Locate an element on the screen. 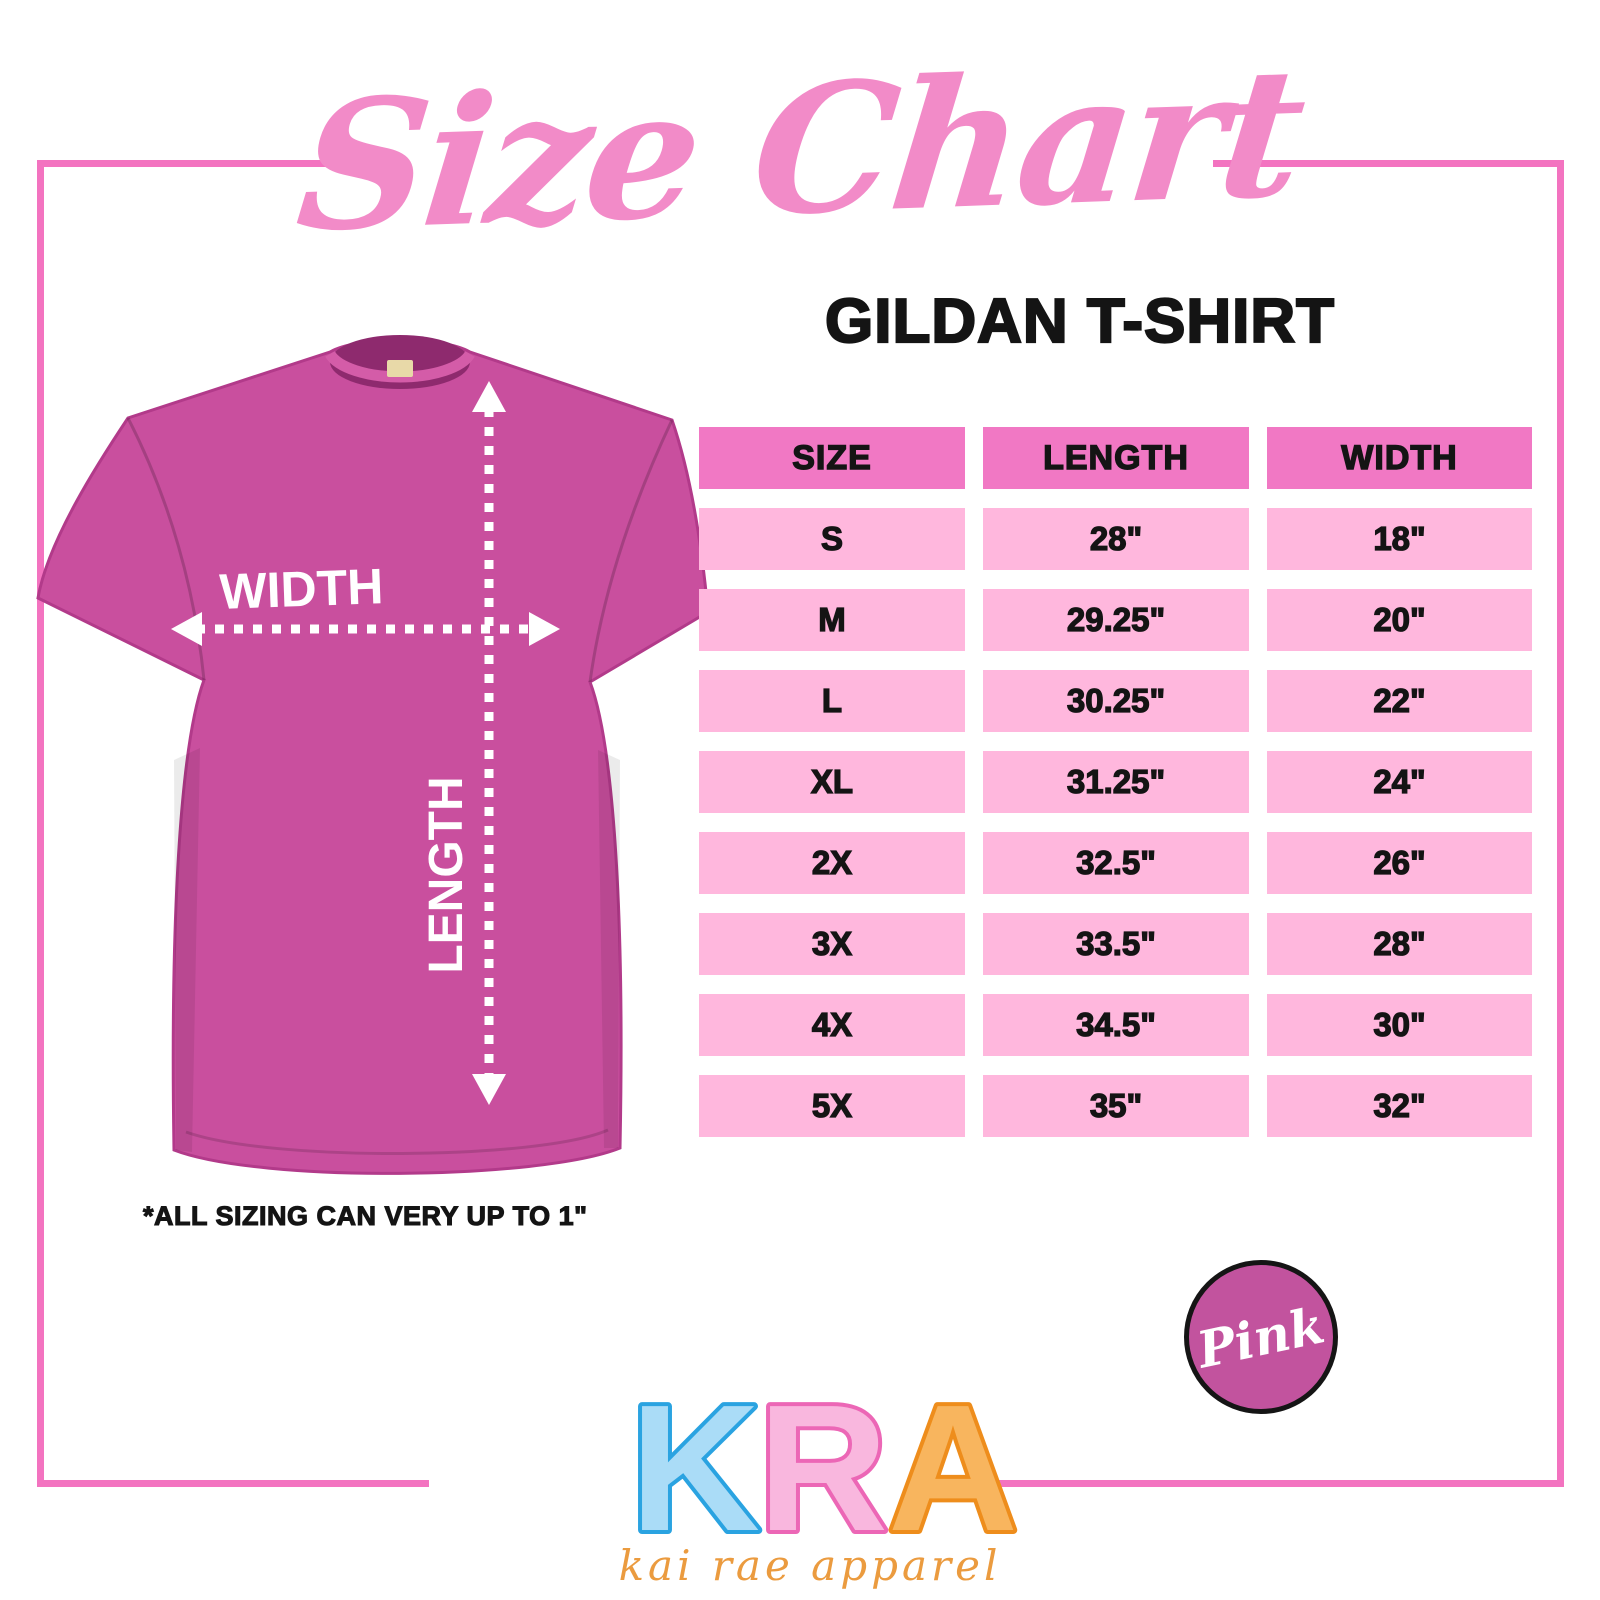 The height and width of the screenshot is (1600, 1600). table-row-width: 18" is located at coordinates (1399, 539).